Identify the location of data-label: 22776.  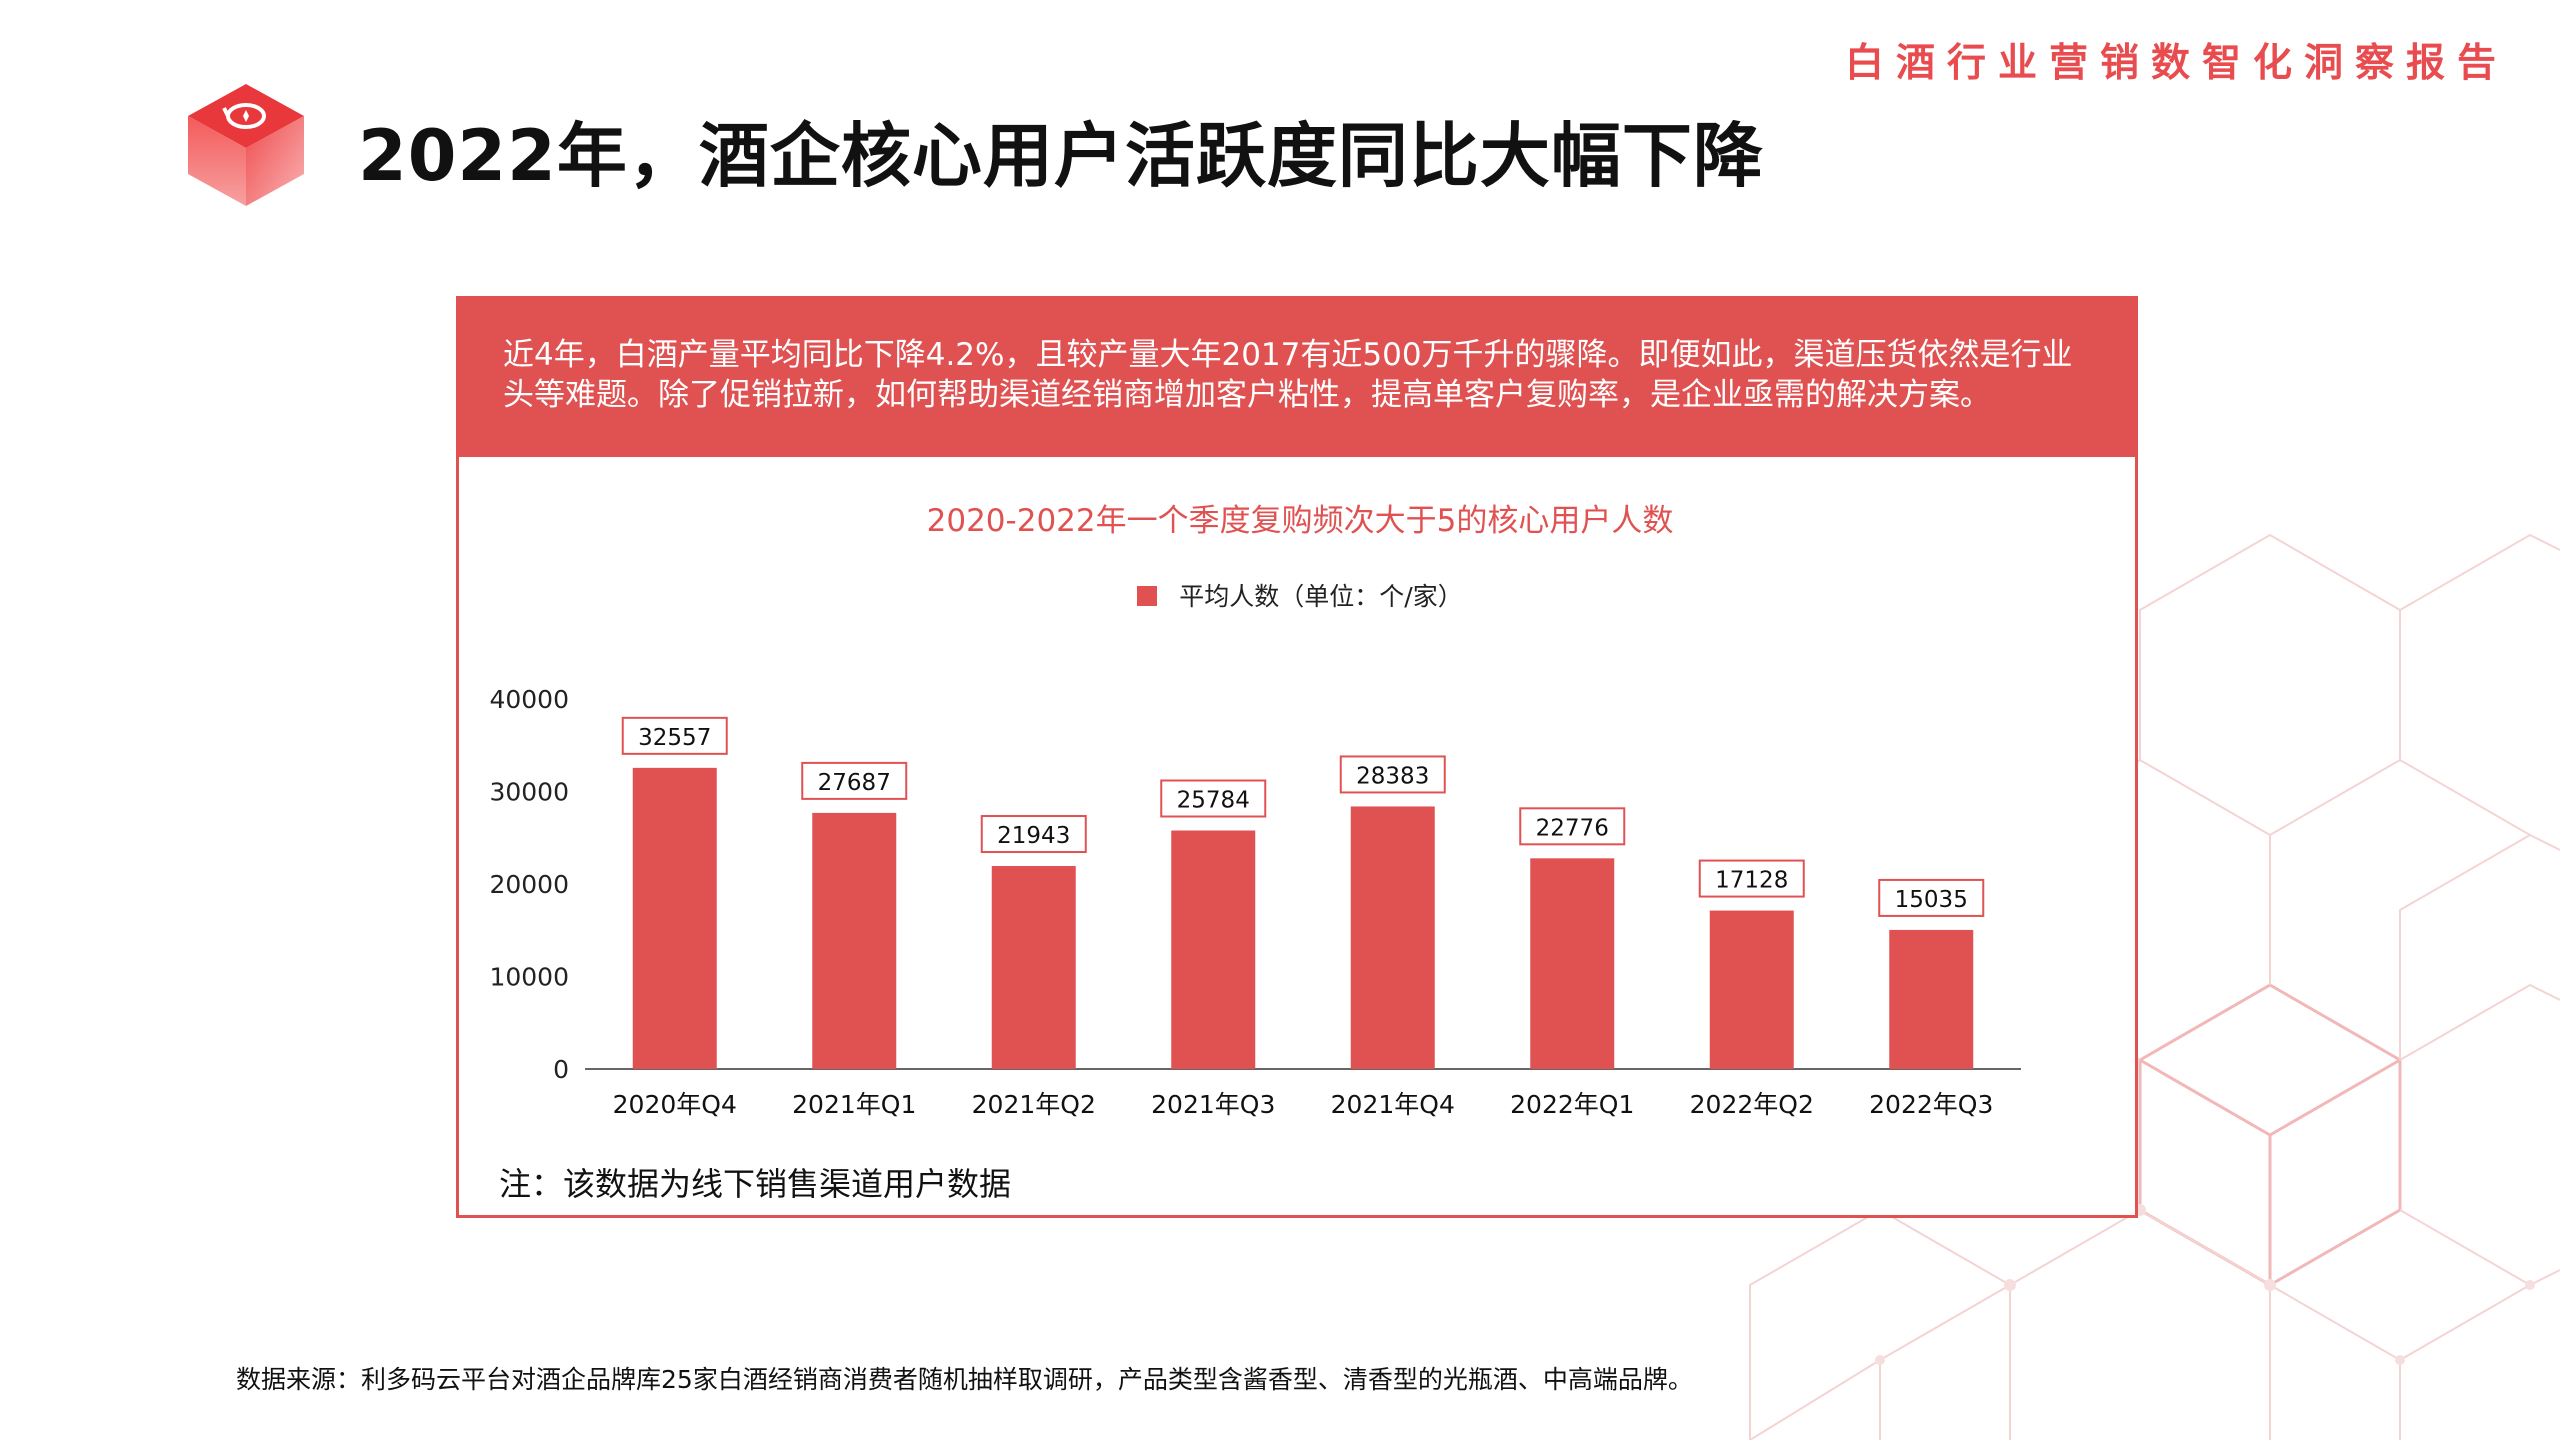
(1572, 828).